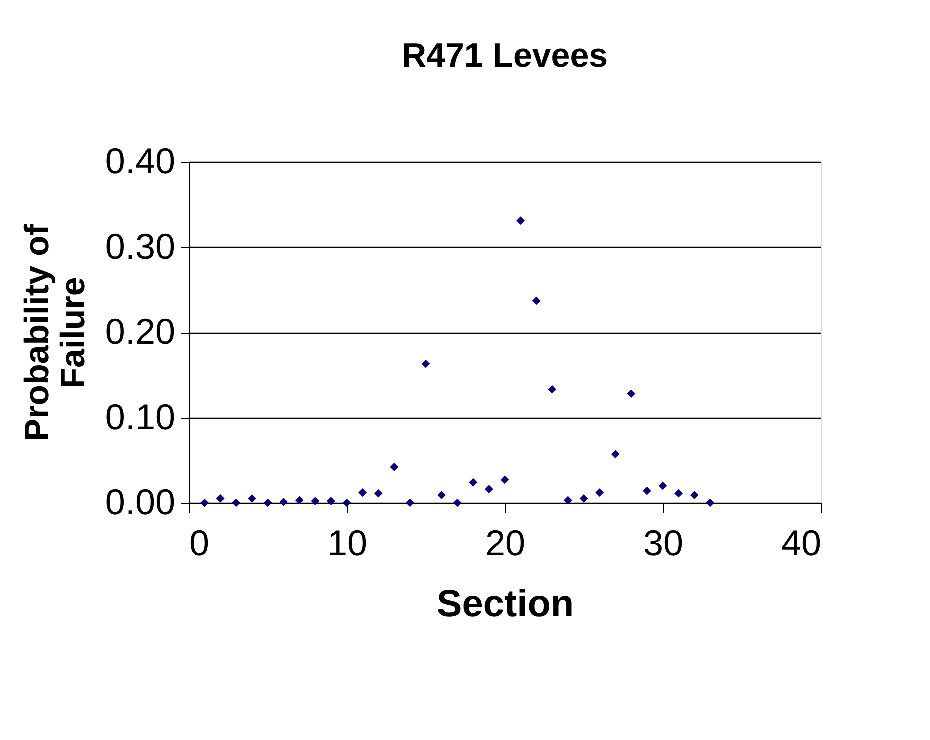  I want to click on x-tick-label: 30, so click(663, 543).